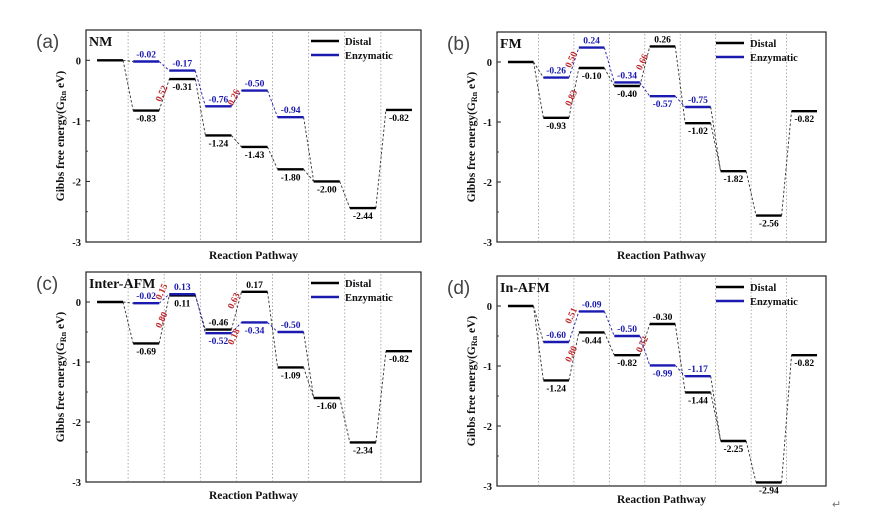 The image size is (872, 521). What do you see at coordinates (733, 450) in the screenshot?
I see `data-label: -2.25` at bounding box center [733, 450].